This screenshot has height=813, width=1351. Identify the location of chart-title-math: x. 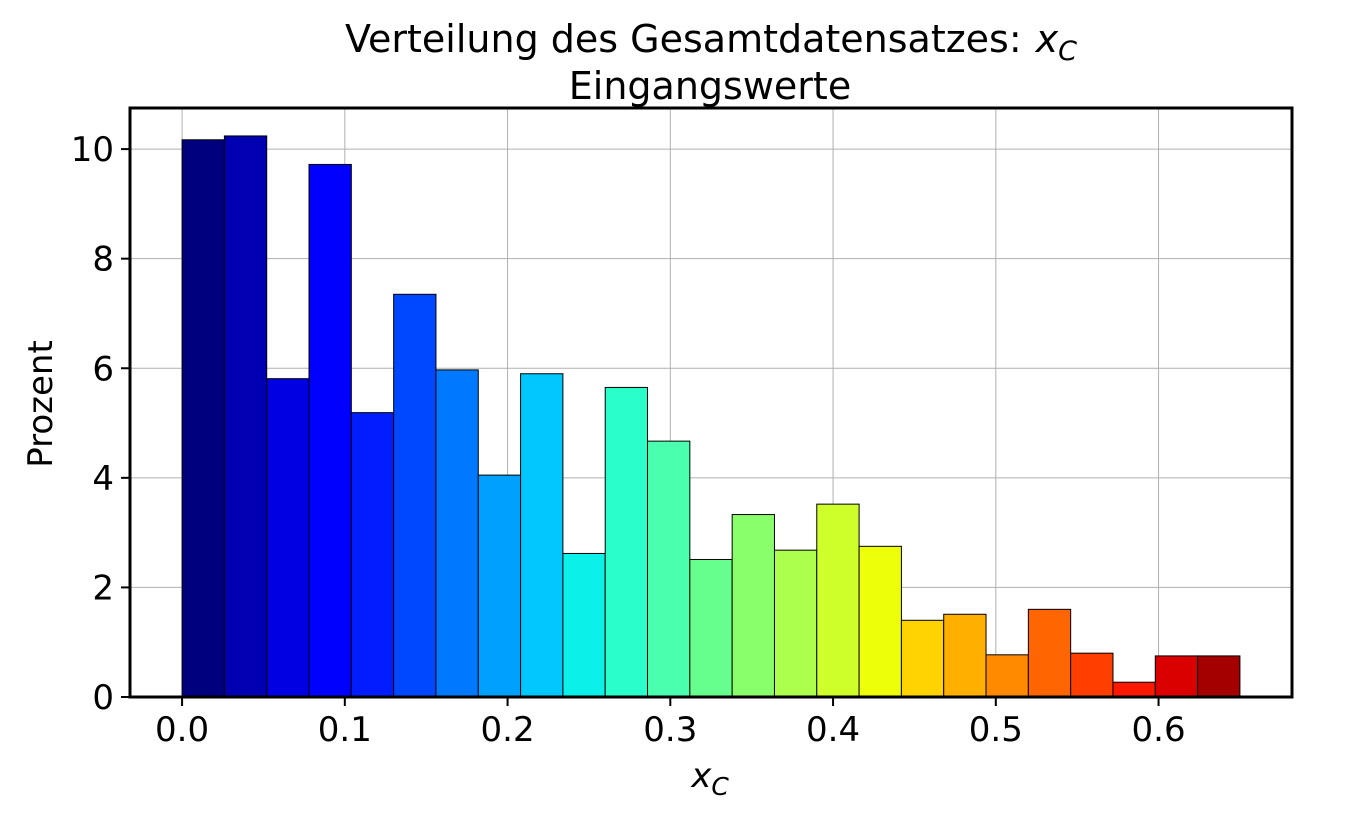
(1047, 39).